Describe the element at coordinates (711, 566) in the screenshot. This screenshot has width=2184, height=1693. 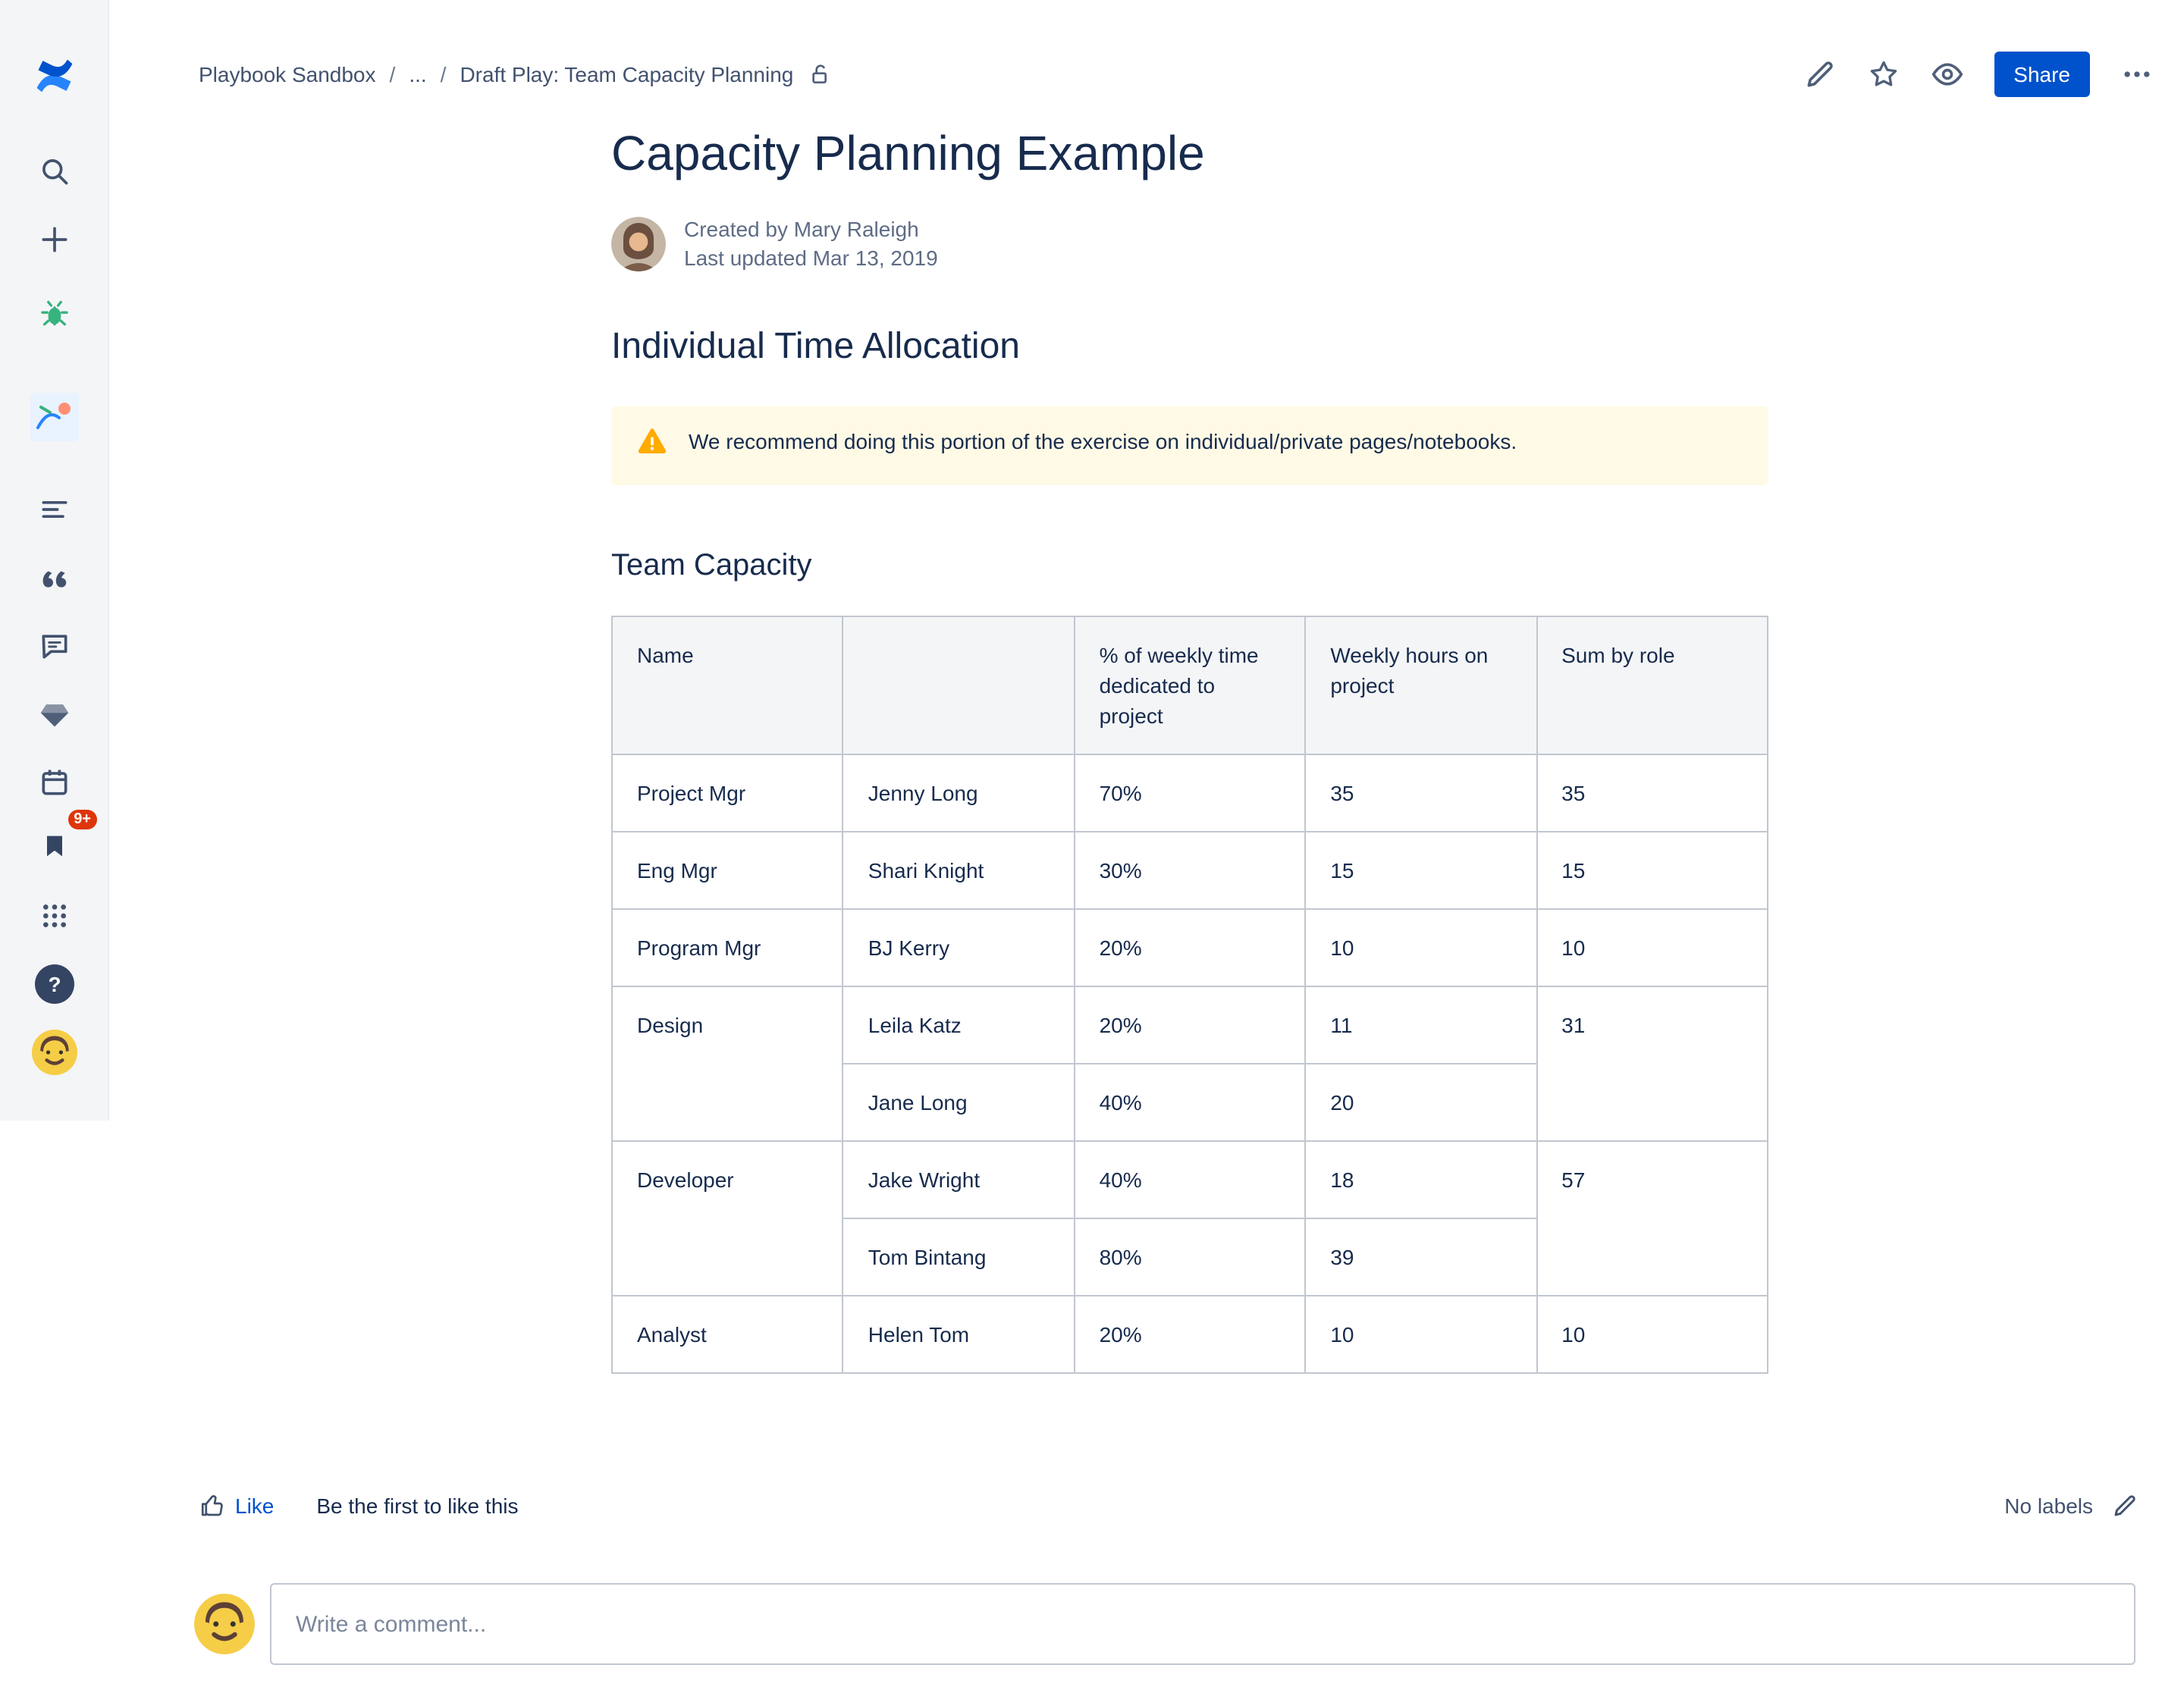
I see `section-heading-team-capacity: Team Capacity` at that location.